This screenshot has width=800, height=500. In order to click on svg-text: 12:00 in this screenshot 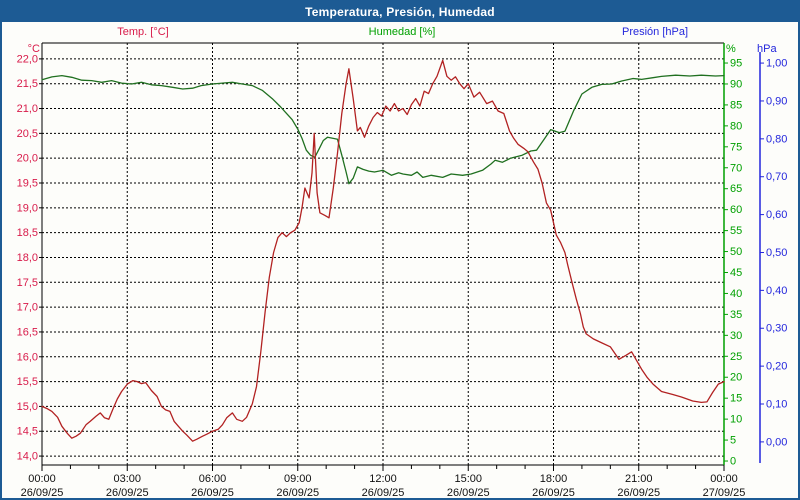, I will do `click(383, 479)`.